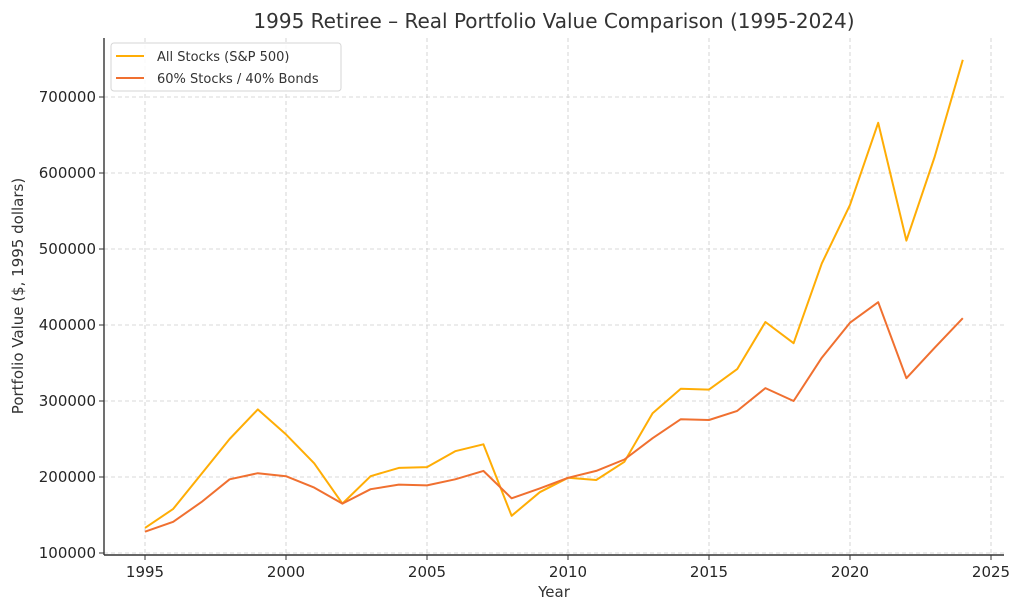 Image resolution: width=1024 pixels, height=611 pixels. What do you see at coordinates (18, 296) in the screenshot?
I see `y-axis-label: Portfolio Value ($, 1995 dollars)` at bounding box center [18, 296].